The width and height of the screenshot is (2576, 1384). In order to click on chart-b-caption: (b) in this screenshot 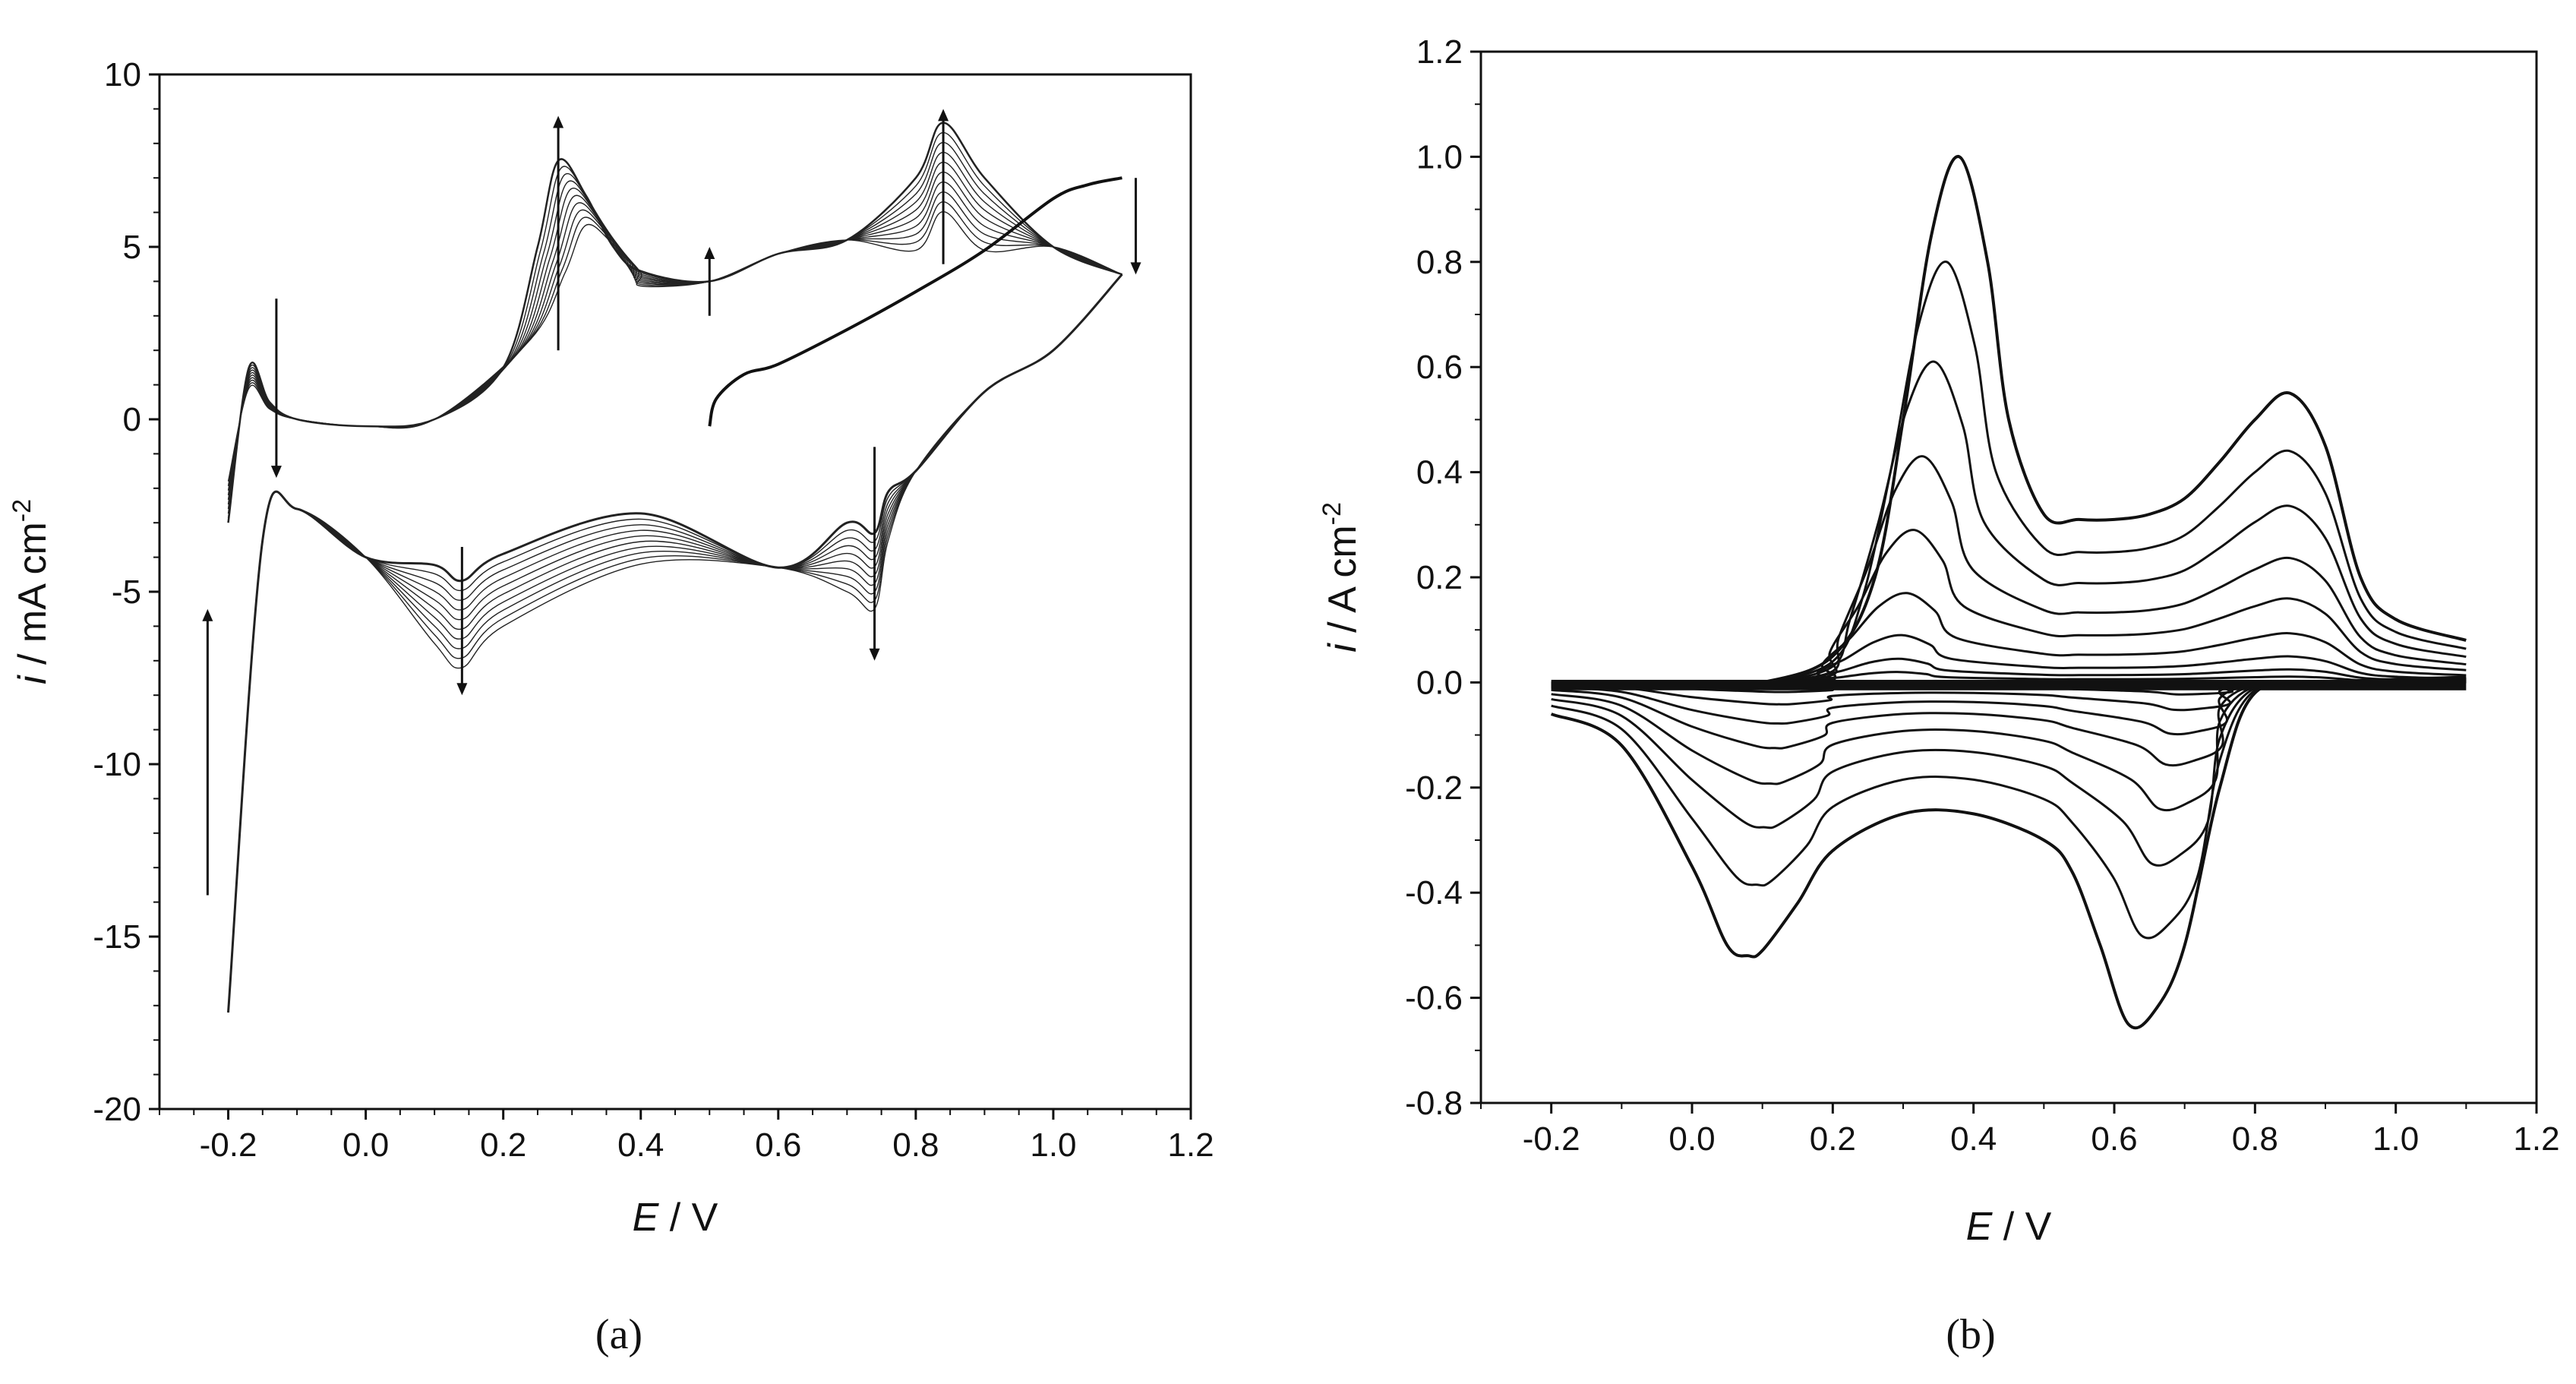, I will do `click(1970, 1335)`.